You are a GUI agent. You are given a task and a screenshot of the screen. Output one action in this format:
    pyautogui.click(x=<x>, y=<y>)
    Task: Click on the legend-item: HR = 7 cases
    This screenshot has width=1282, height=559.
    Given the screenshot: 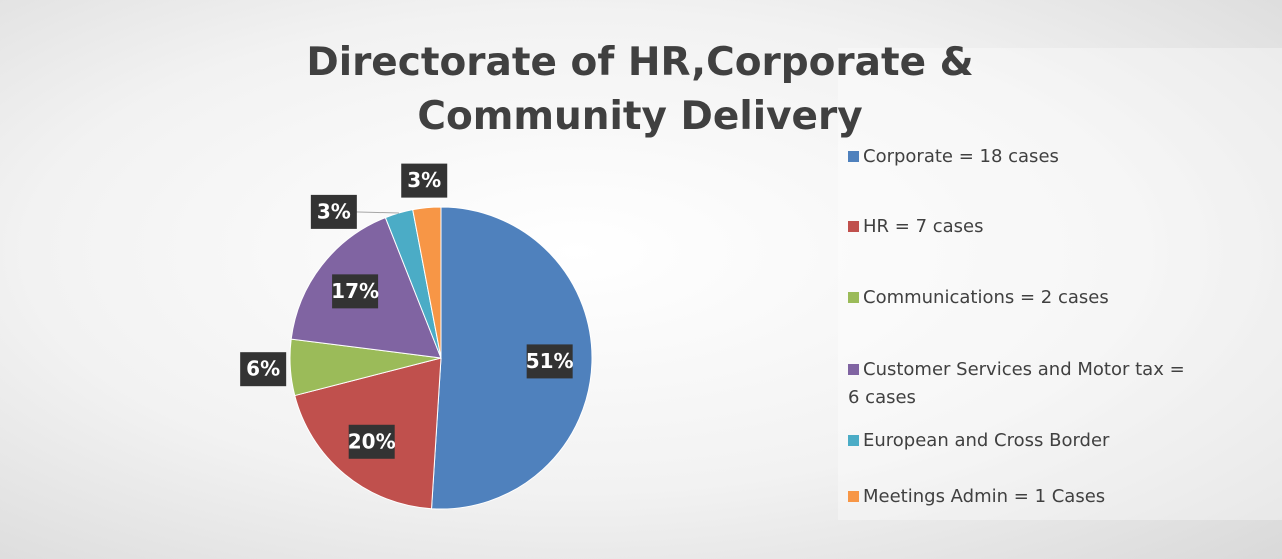 What is the action you would take?
    pyautogui.click(x=1018, y=227)
    